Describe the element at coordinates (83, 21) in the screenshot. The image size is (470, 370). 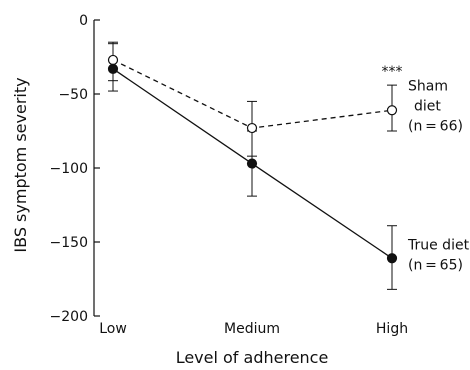
I see `y-tick-label-0: 0` at that location.